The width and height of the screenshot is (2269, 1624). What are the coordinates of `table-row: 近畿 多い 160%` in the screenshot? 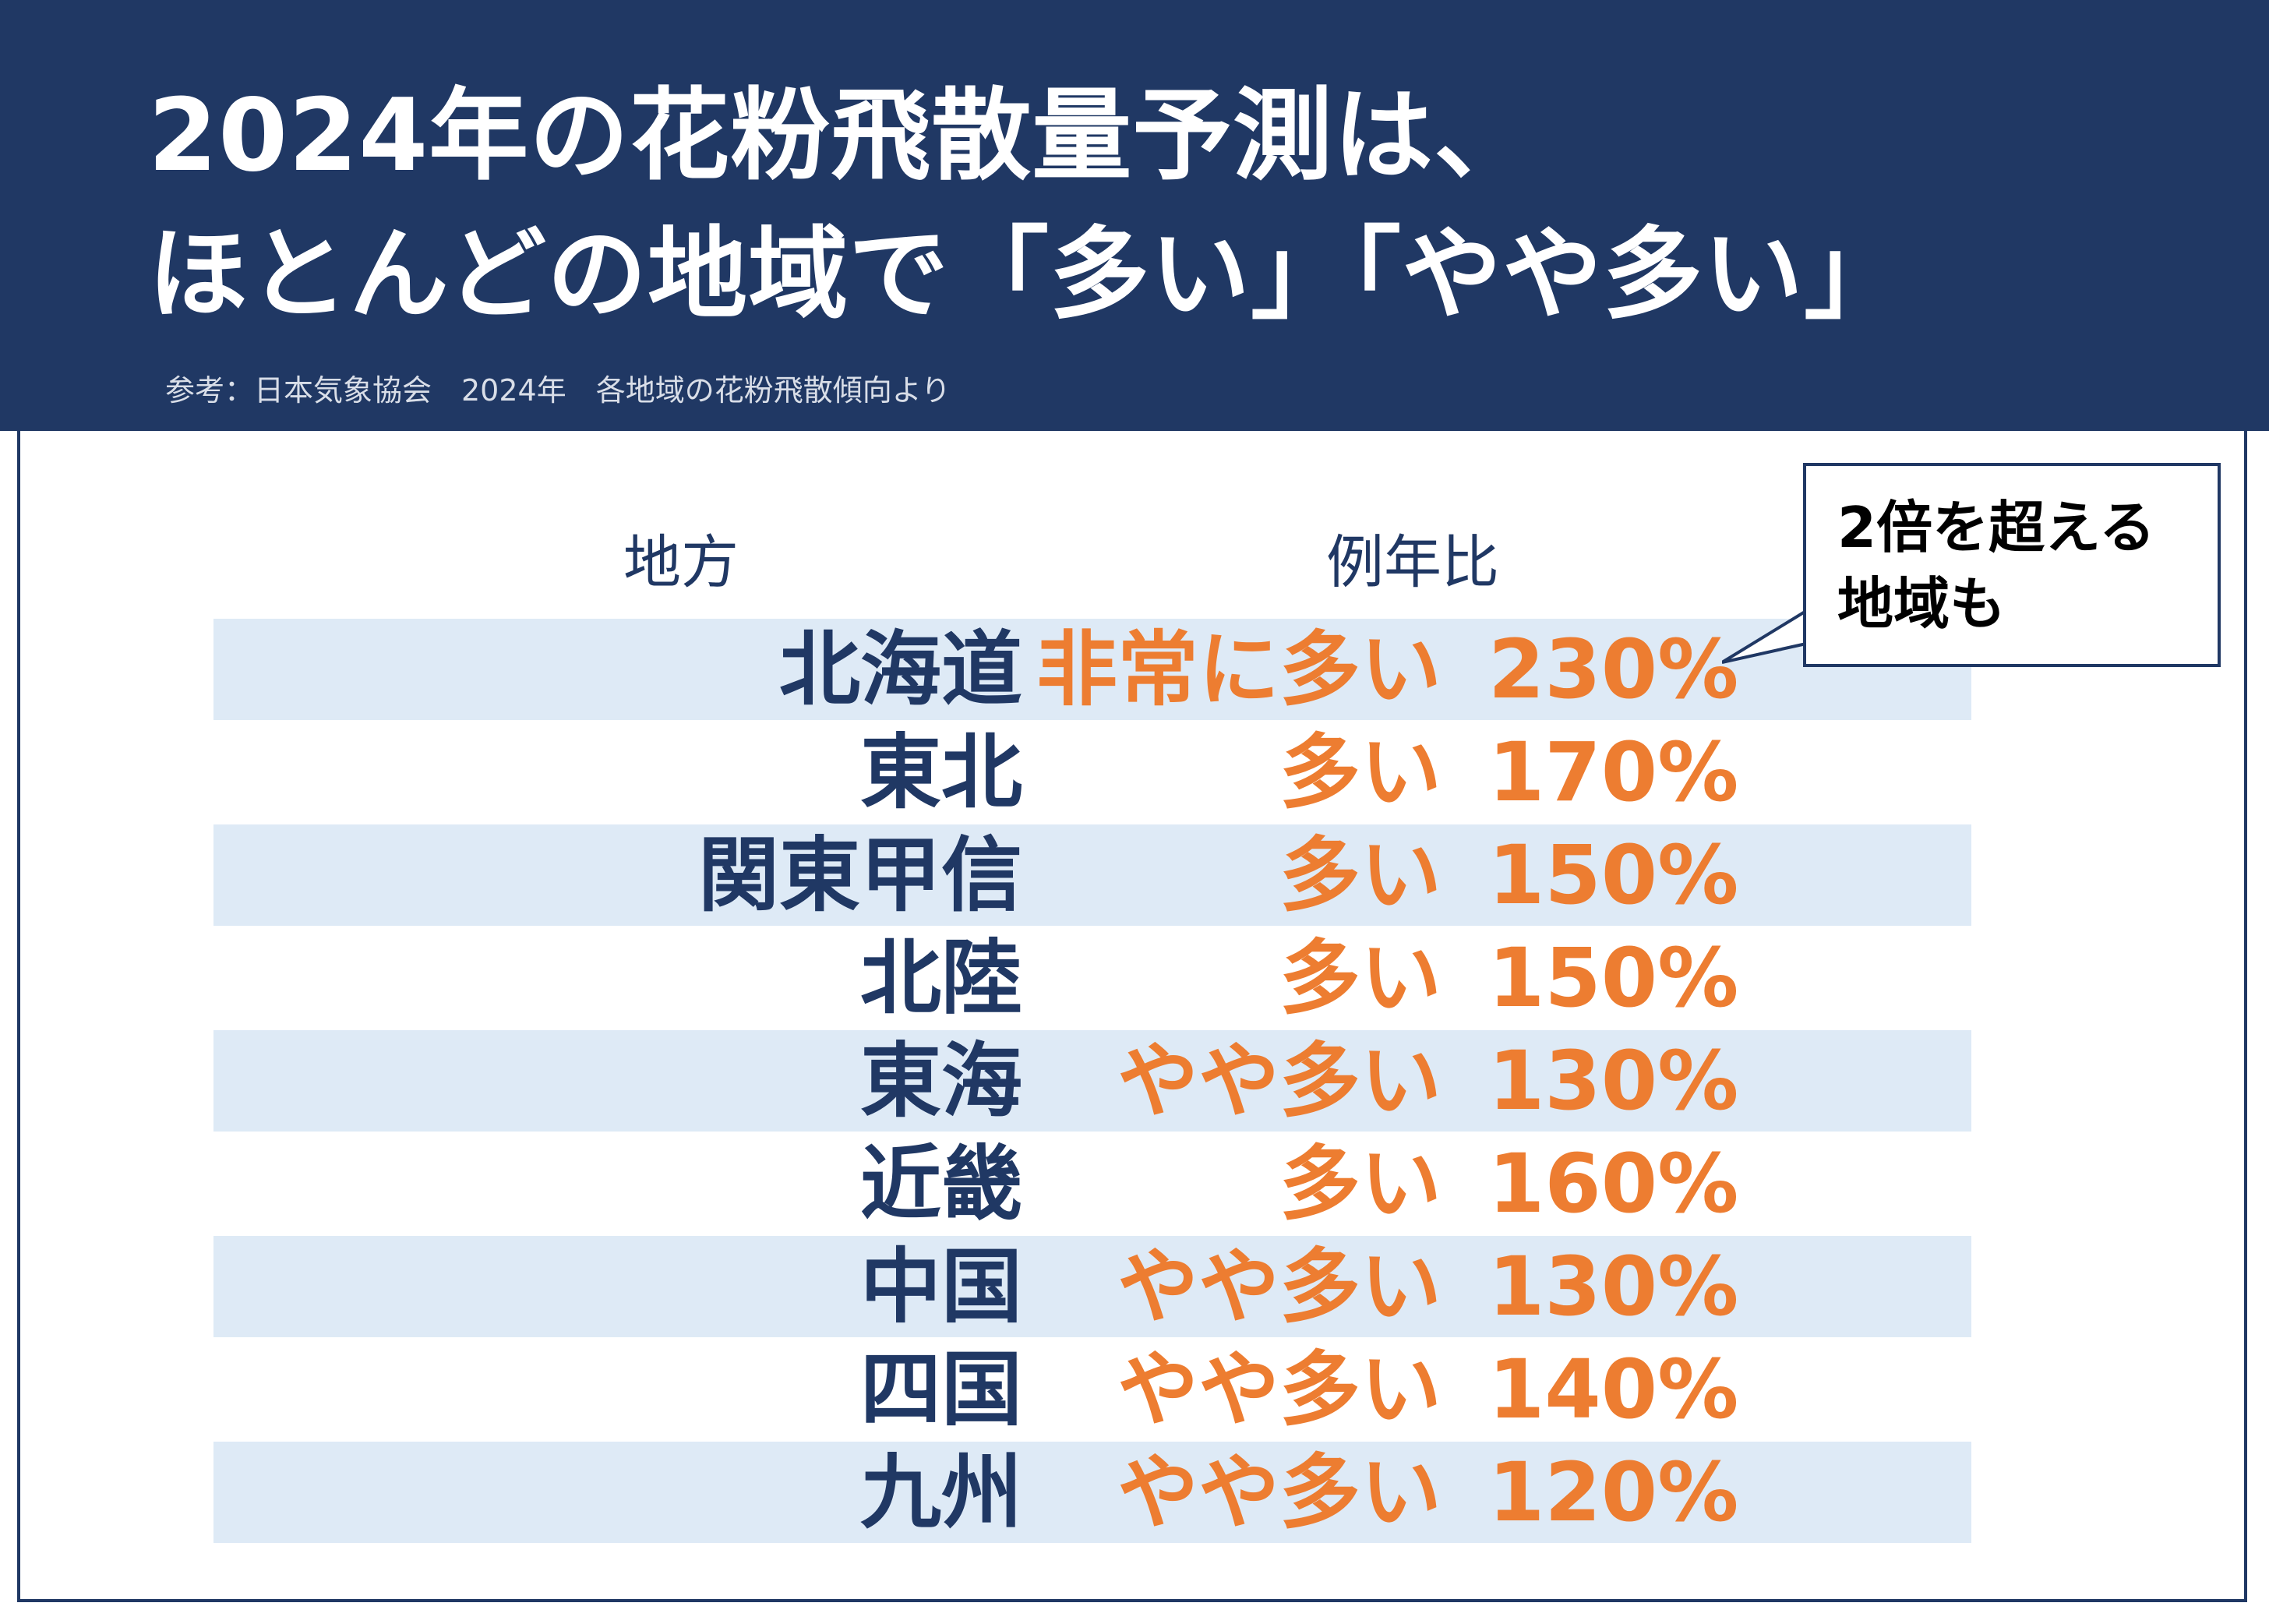 It's located at (1092, 1183).